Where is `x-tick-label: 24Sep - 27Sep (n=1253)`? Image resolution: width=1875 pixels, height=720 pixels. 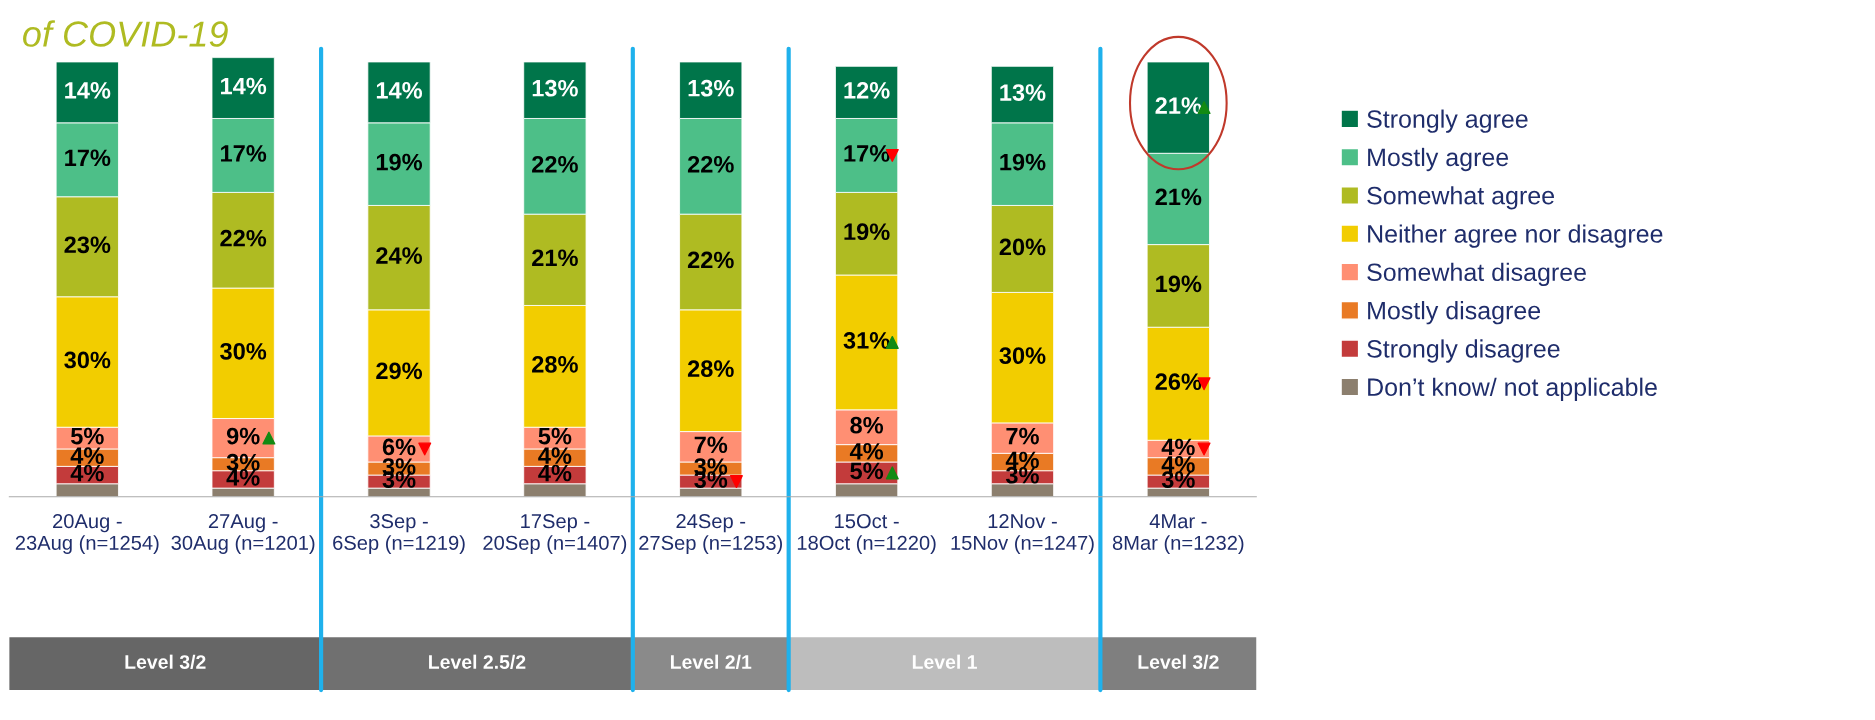 x-tick-label: 24Sep - 27Sep (n=1253) is located at coordinates (710, 534).